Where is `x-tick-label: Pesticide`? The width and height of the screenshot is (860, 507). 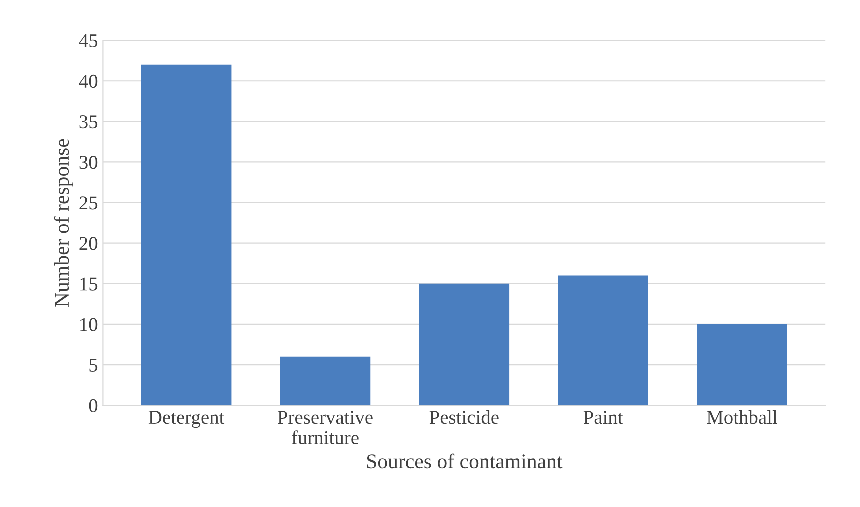 x-tick-label: Pesticide is located at coordinates (464, 417).